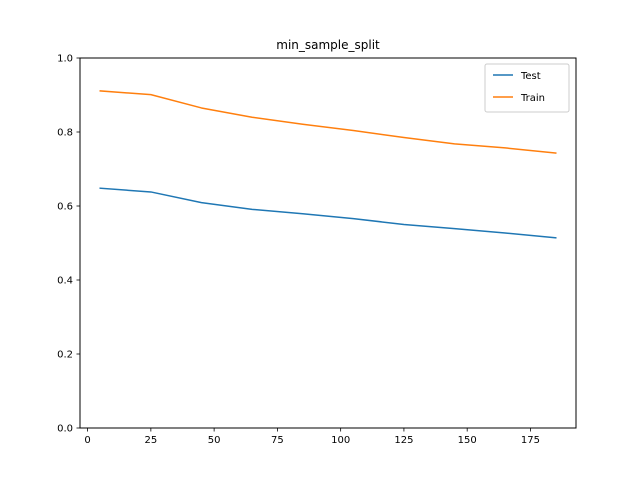  What do you see at coordinates (403, 440) in the screenshot?
I see `x-tick-label: 125` at bounding box center [403, 440].